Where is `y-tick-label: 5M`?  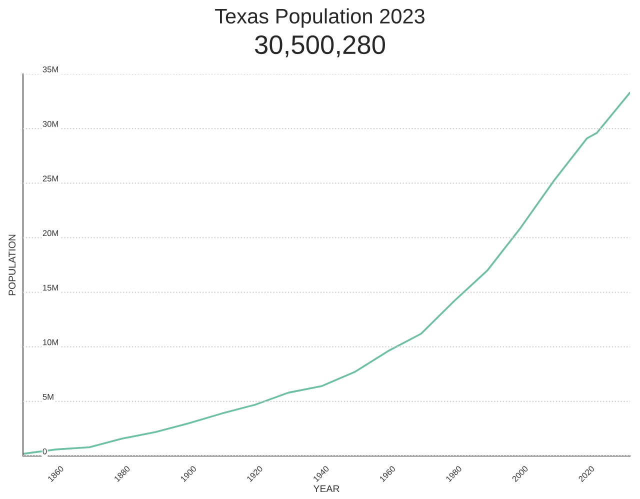
y-tick-label: 5M is located at coordinates (48, 397).